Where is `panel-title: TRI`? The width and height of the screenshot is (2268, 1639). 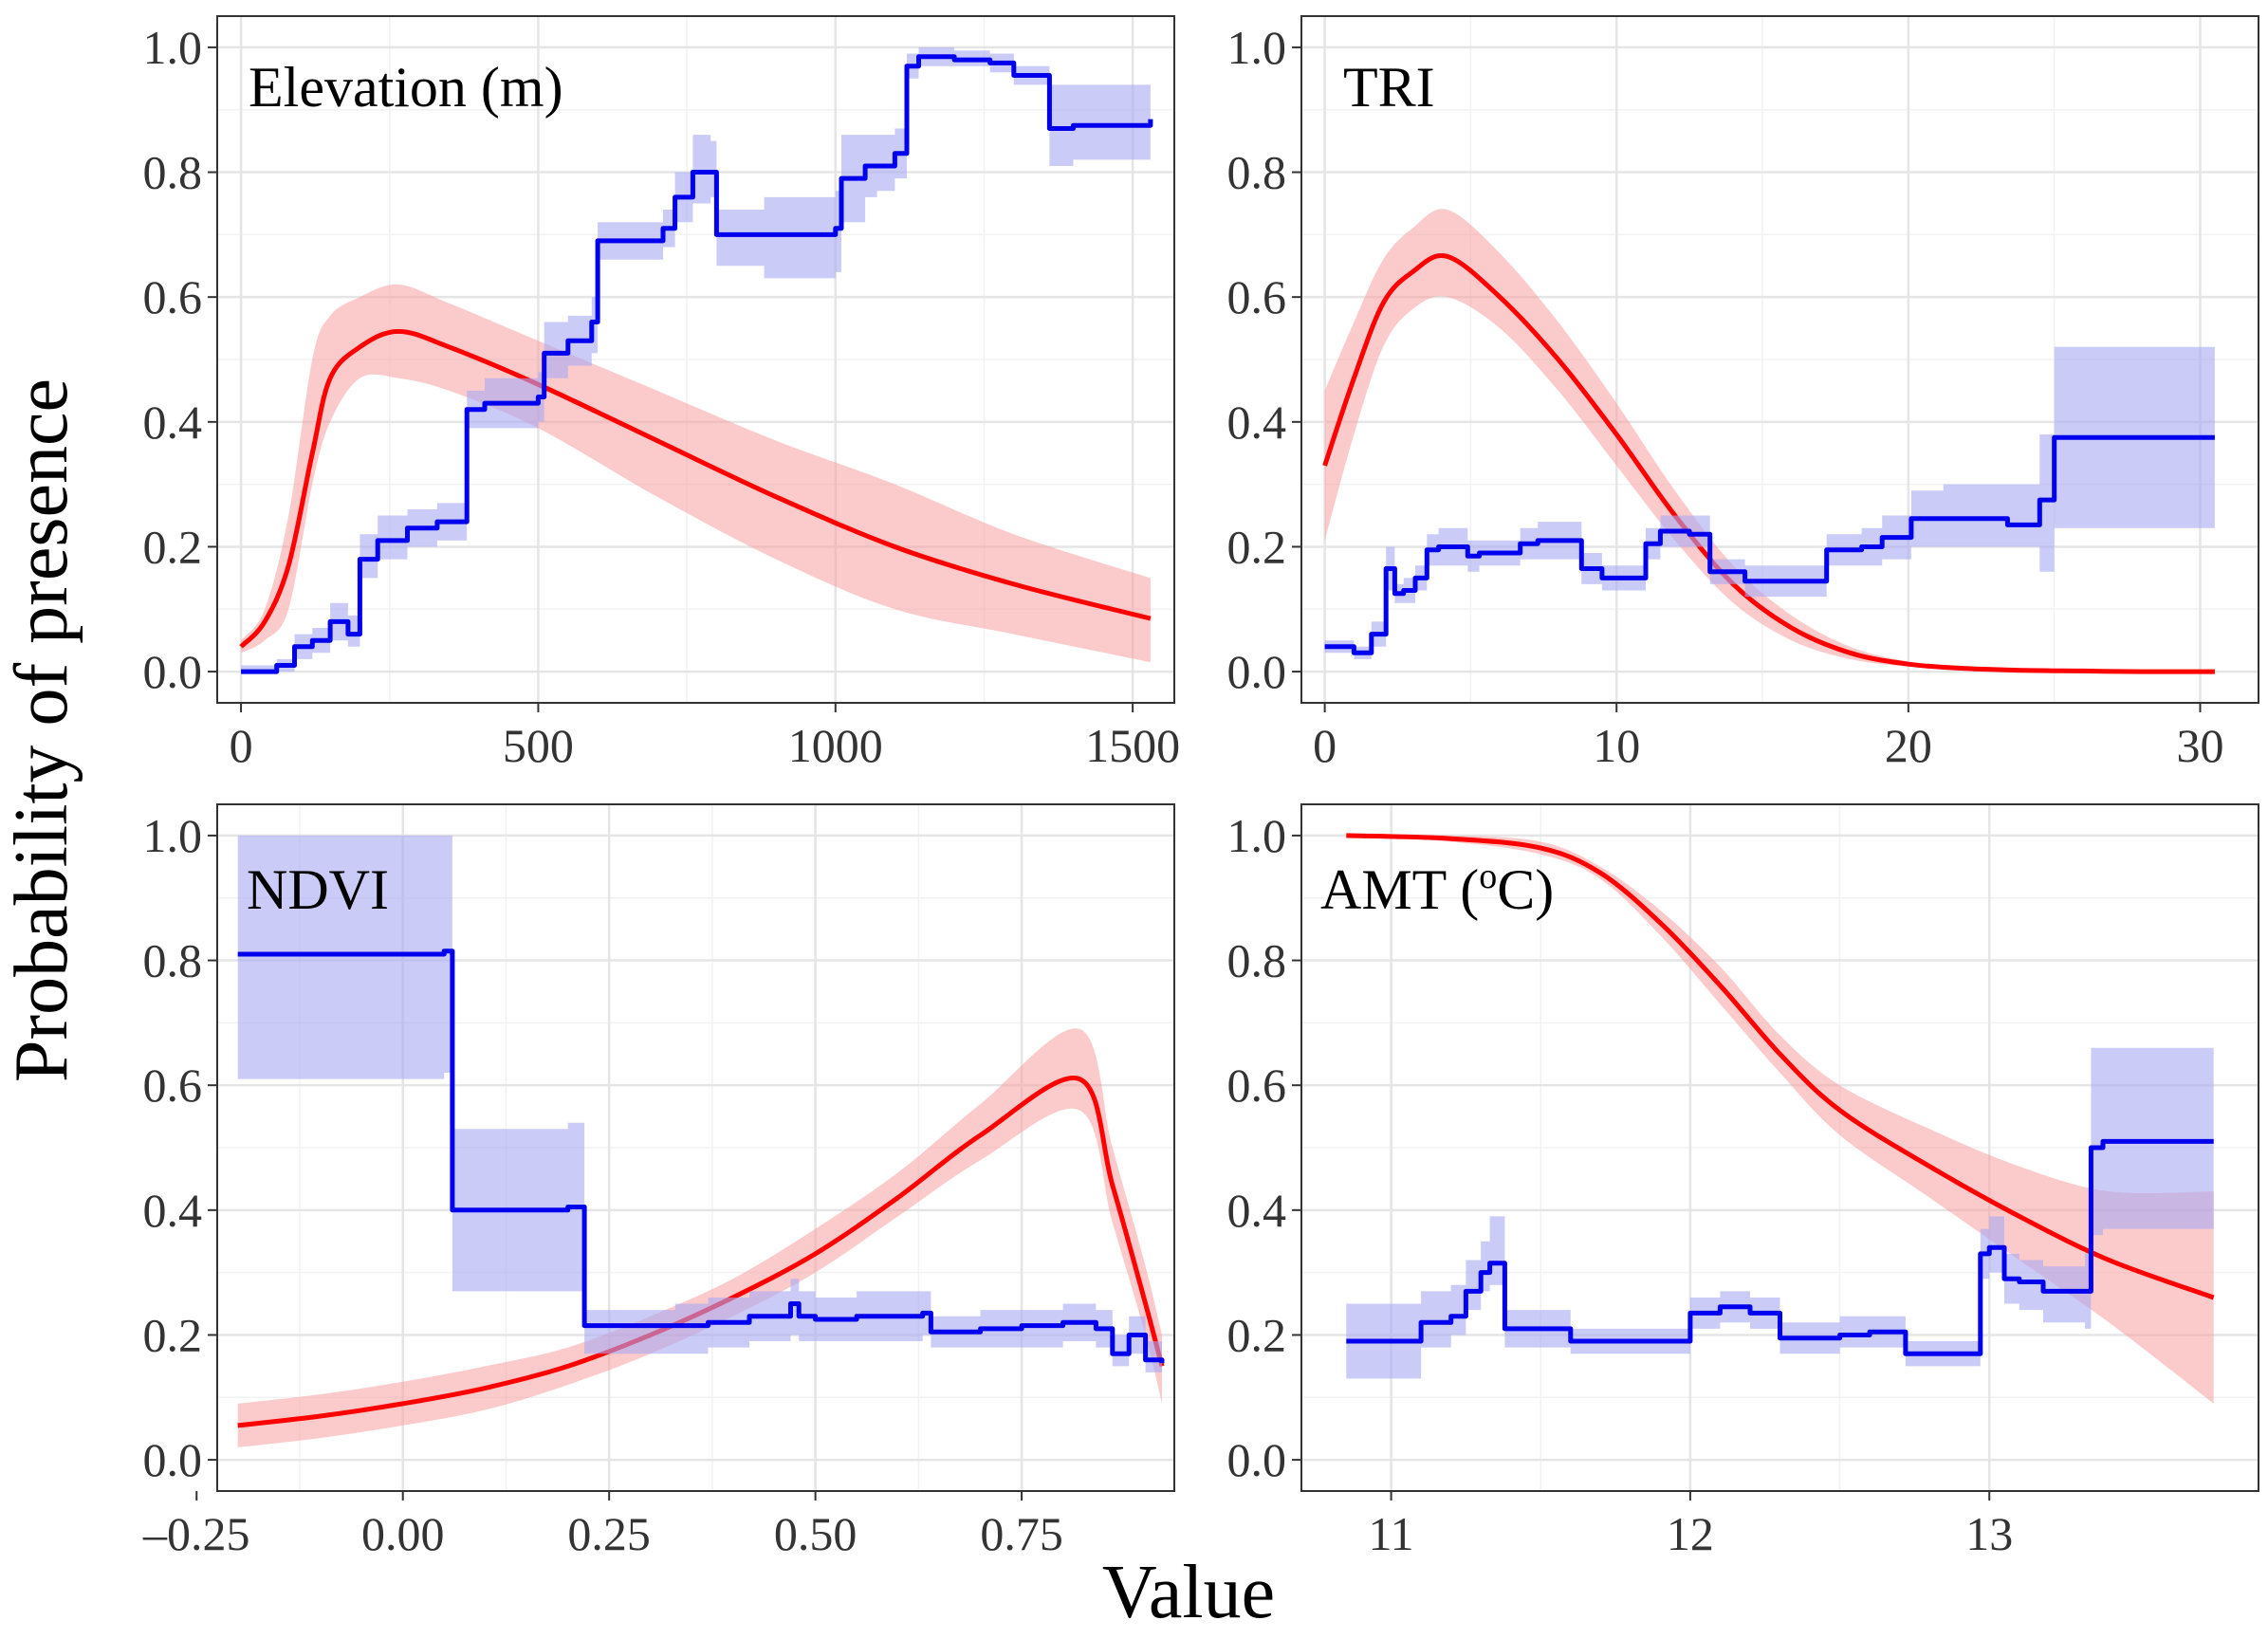 panel-title: TRI is located at coordinates (1389, 87).